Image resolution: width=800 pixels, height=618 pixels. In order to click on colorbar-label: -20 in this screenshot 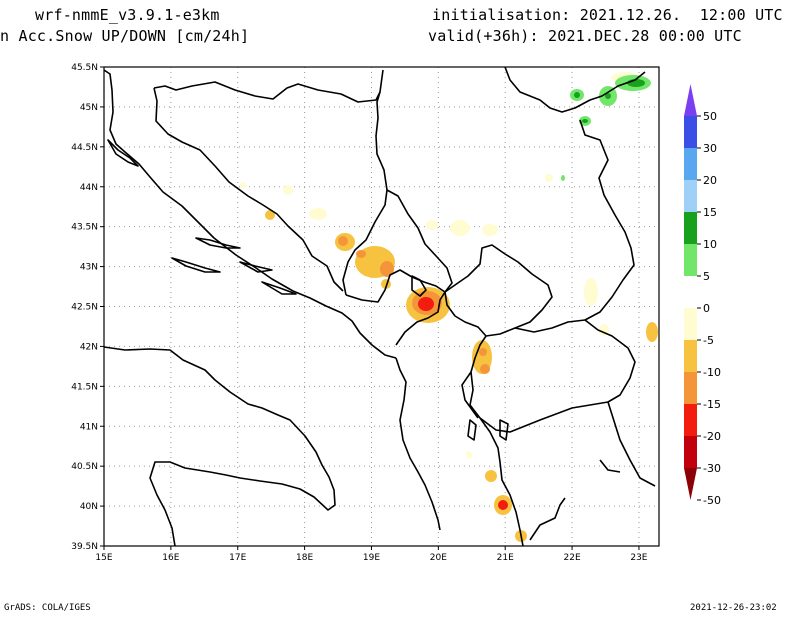, I will do `click(712, 436)`.